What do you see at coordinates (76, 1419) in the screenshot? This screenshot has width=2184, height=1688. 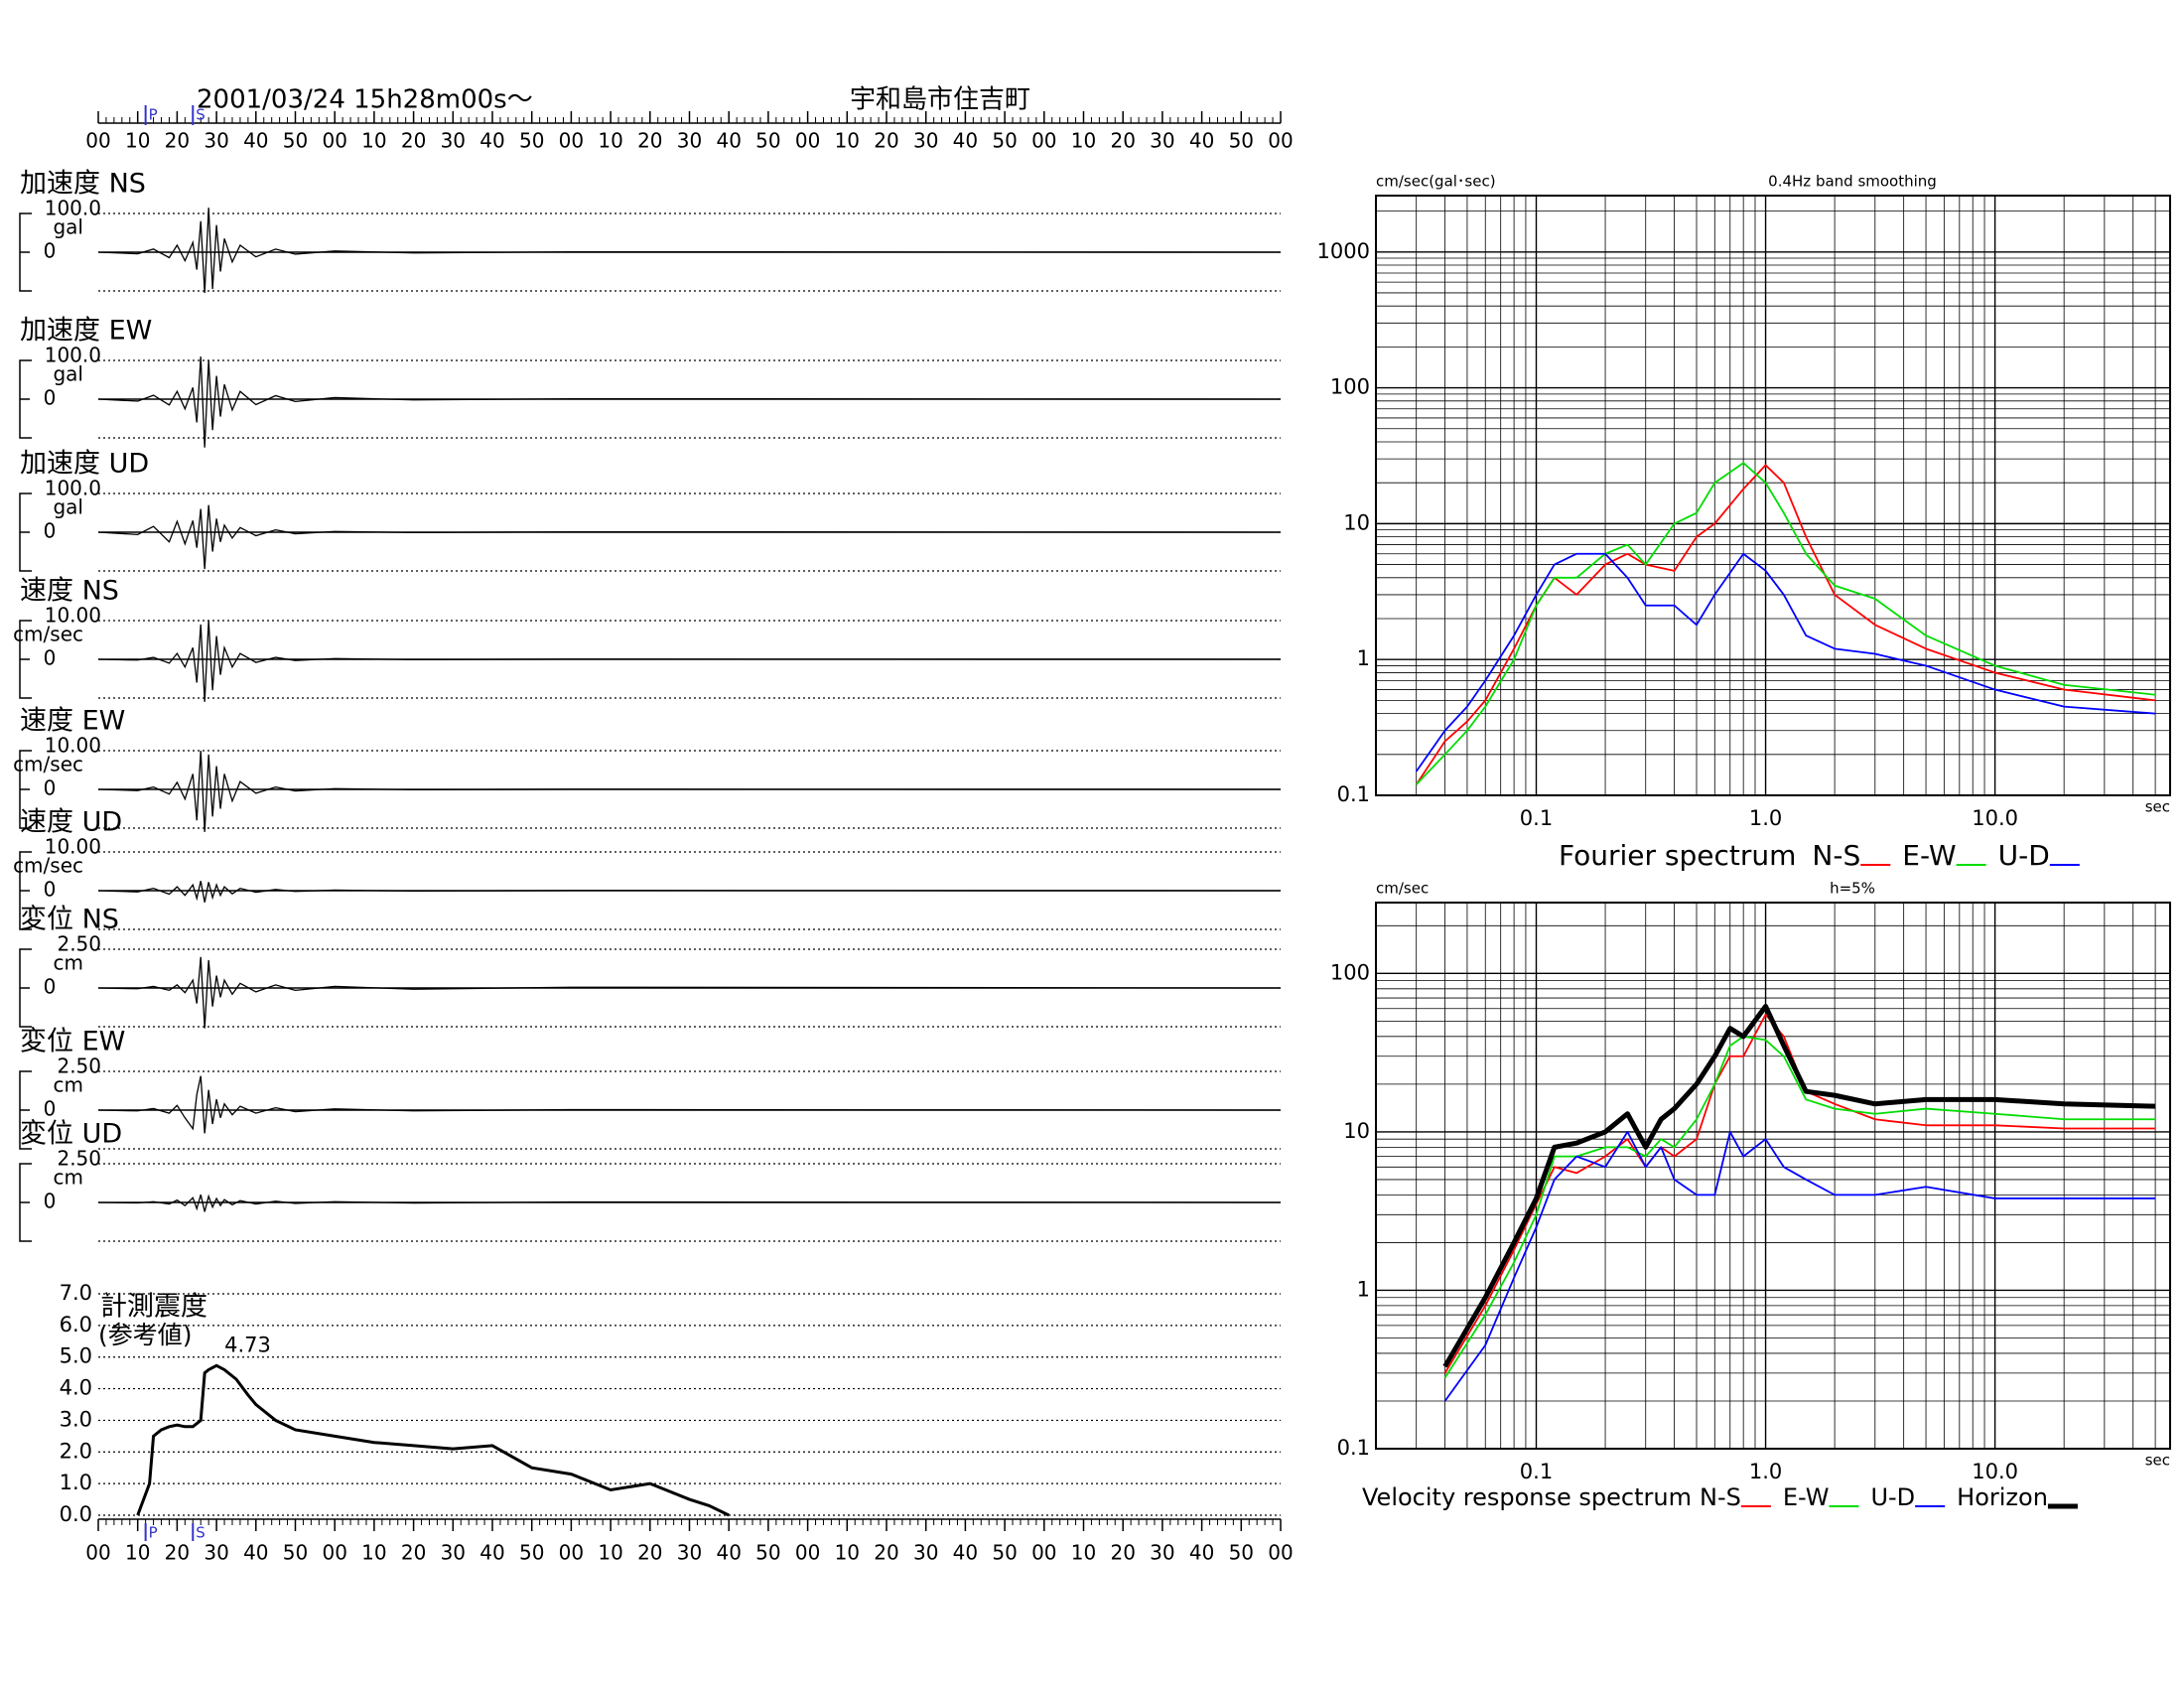 I see `y-tick-label: 3.0` at bounding box center [76, 1419].